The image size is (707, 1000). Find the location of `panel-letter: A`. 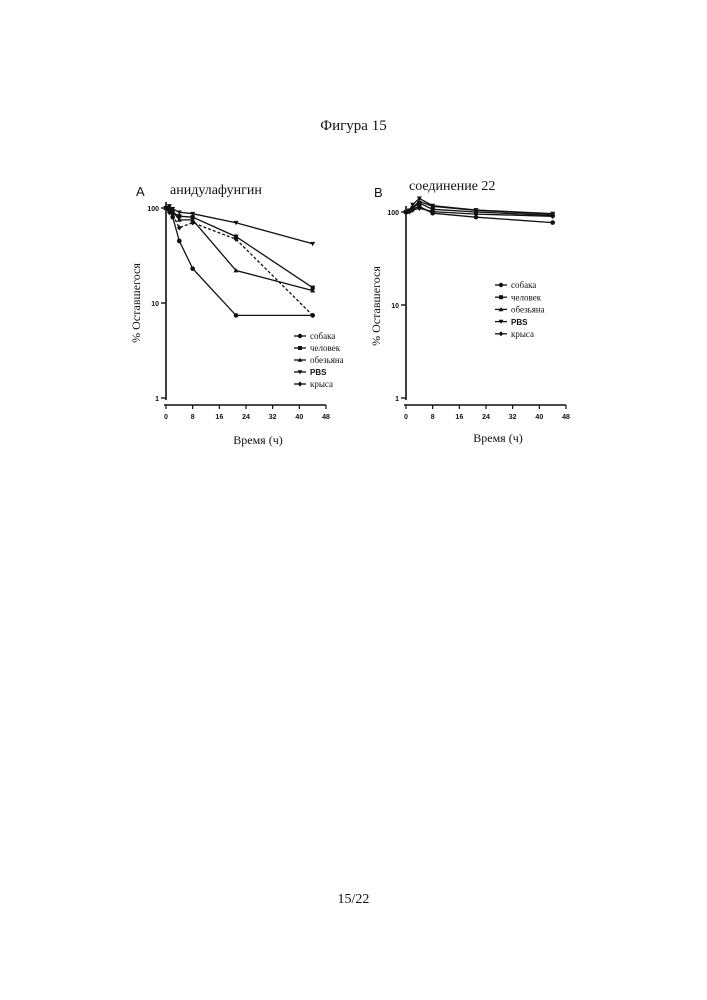

panel-letter: A is located at coordinates (140, 191).